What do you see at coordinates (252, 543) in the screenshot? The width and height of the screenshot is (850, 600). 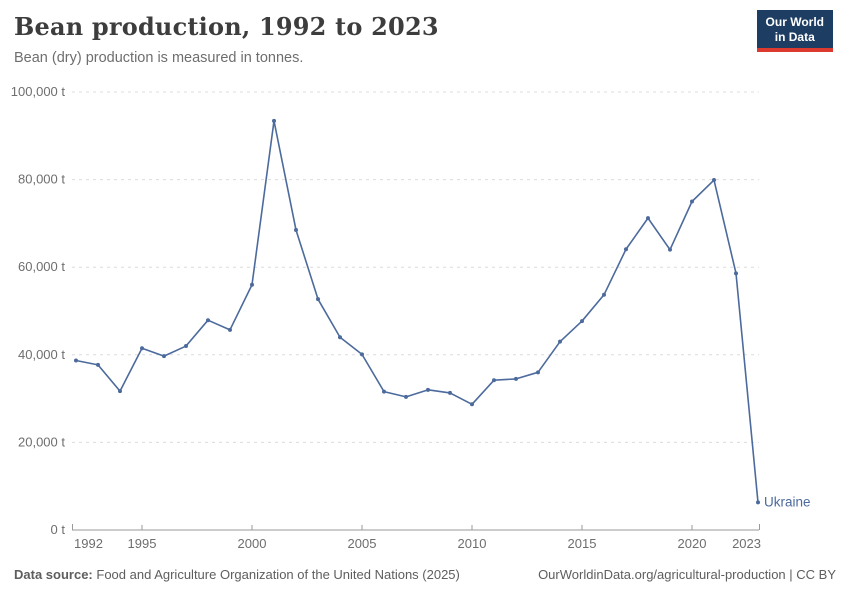 I see `x-tick-label: 2000` at bounding box center [252, 543].